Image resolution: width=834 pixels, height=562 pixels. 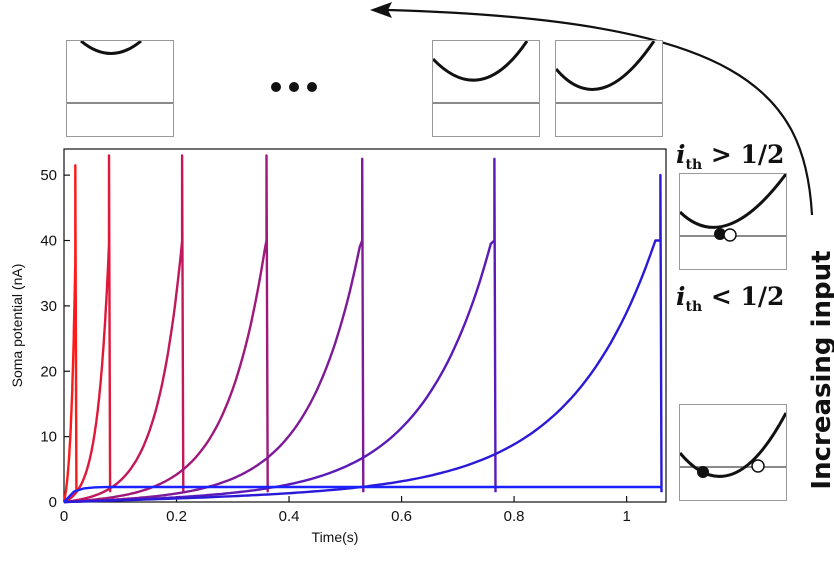 What do you see at coordinates (733, 452) in the screenshot?
I see `right-inset-lower` at bounding box center [733, 452].